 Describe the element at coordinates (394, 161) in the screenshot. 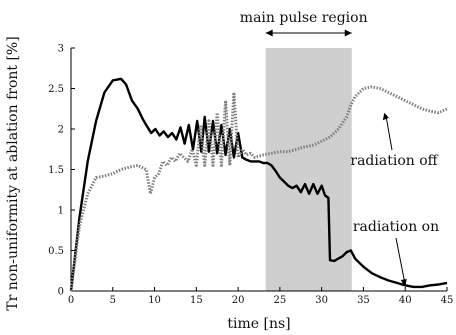

I see `annotation-radiation-off: radiation off` at that location.